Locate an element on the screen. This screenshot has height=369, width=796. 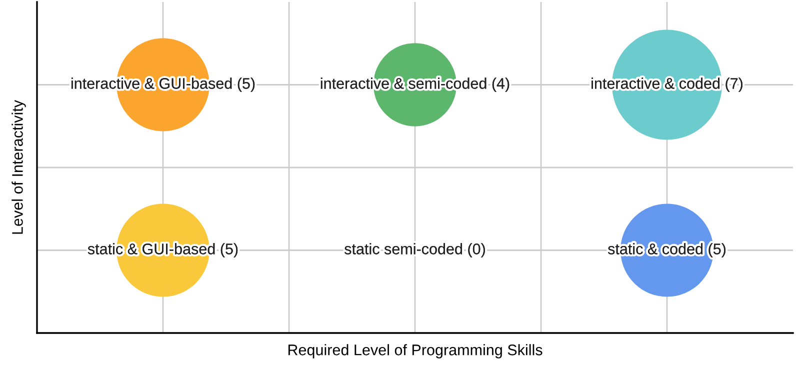
data-label: static semi-coded (0) is located at coordinates (414, 250).